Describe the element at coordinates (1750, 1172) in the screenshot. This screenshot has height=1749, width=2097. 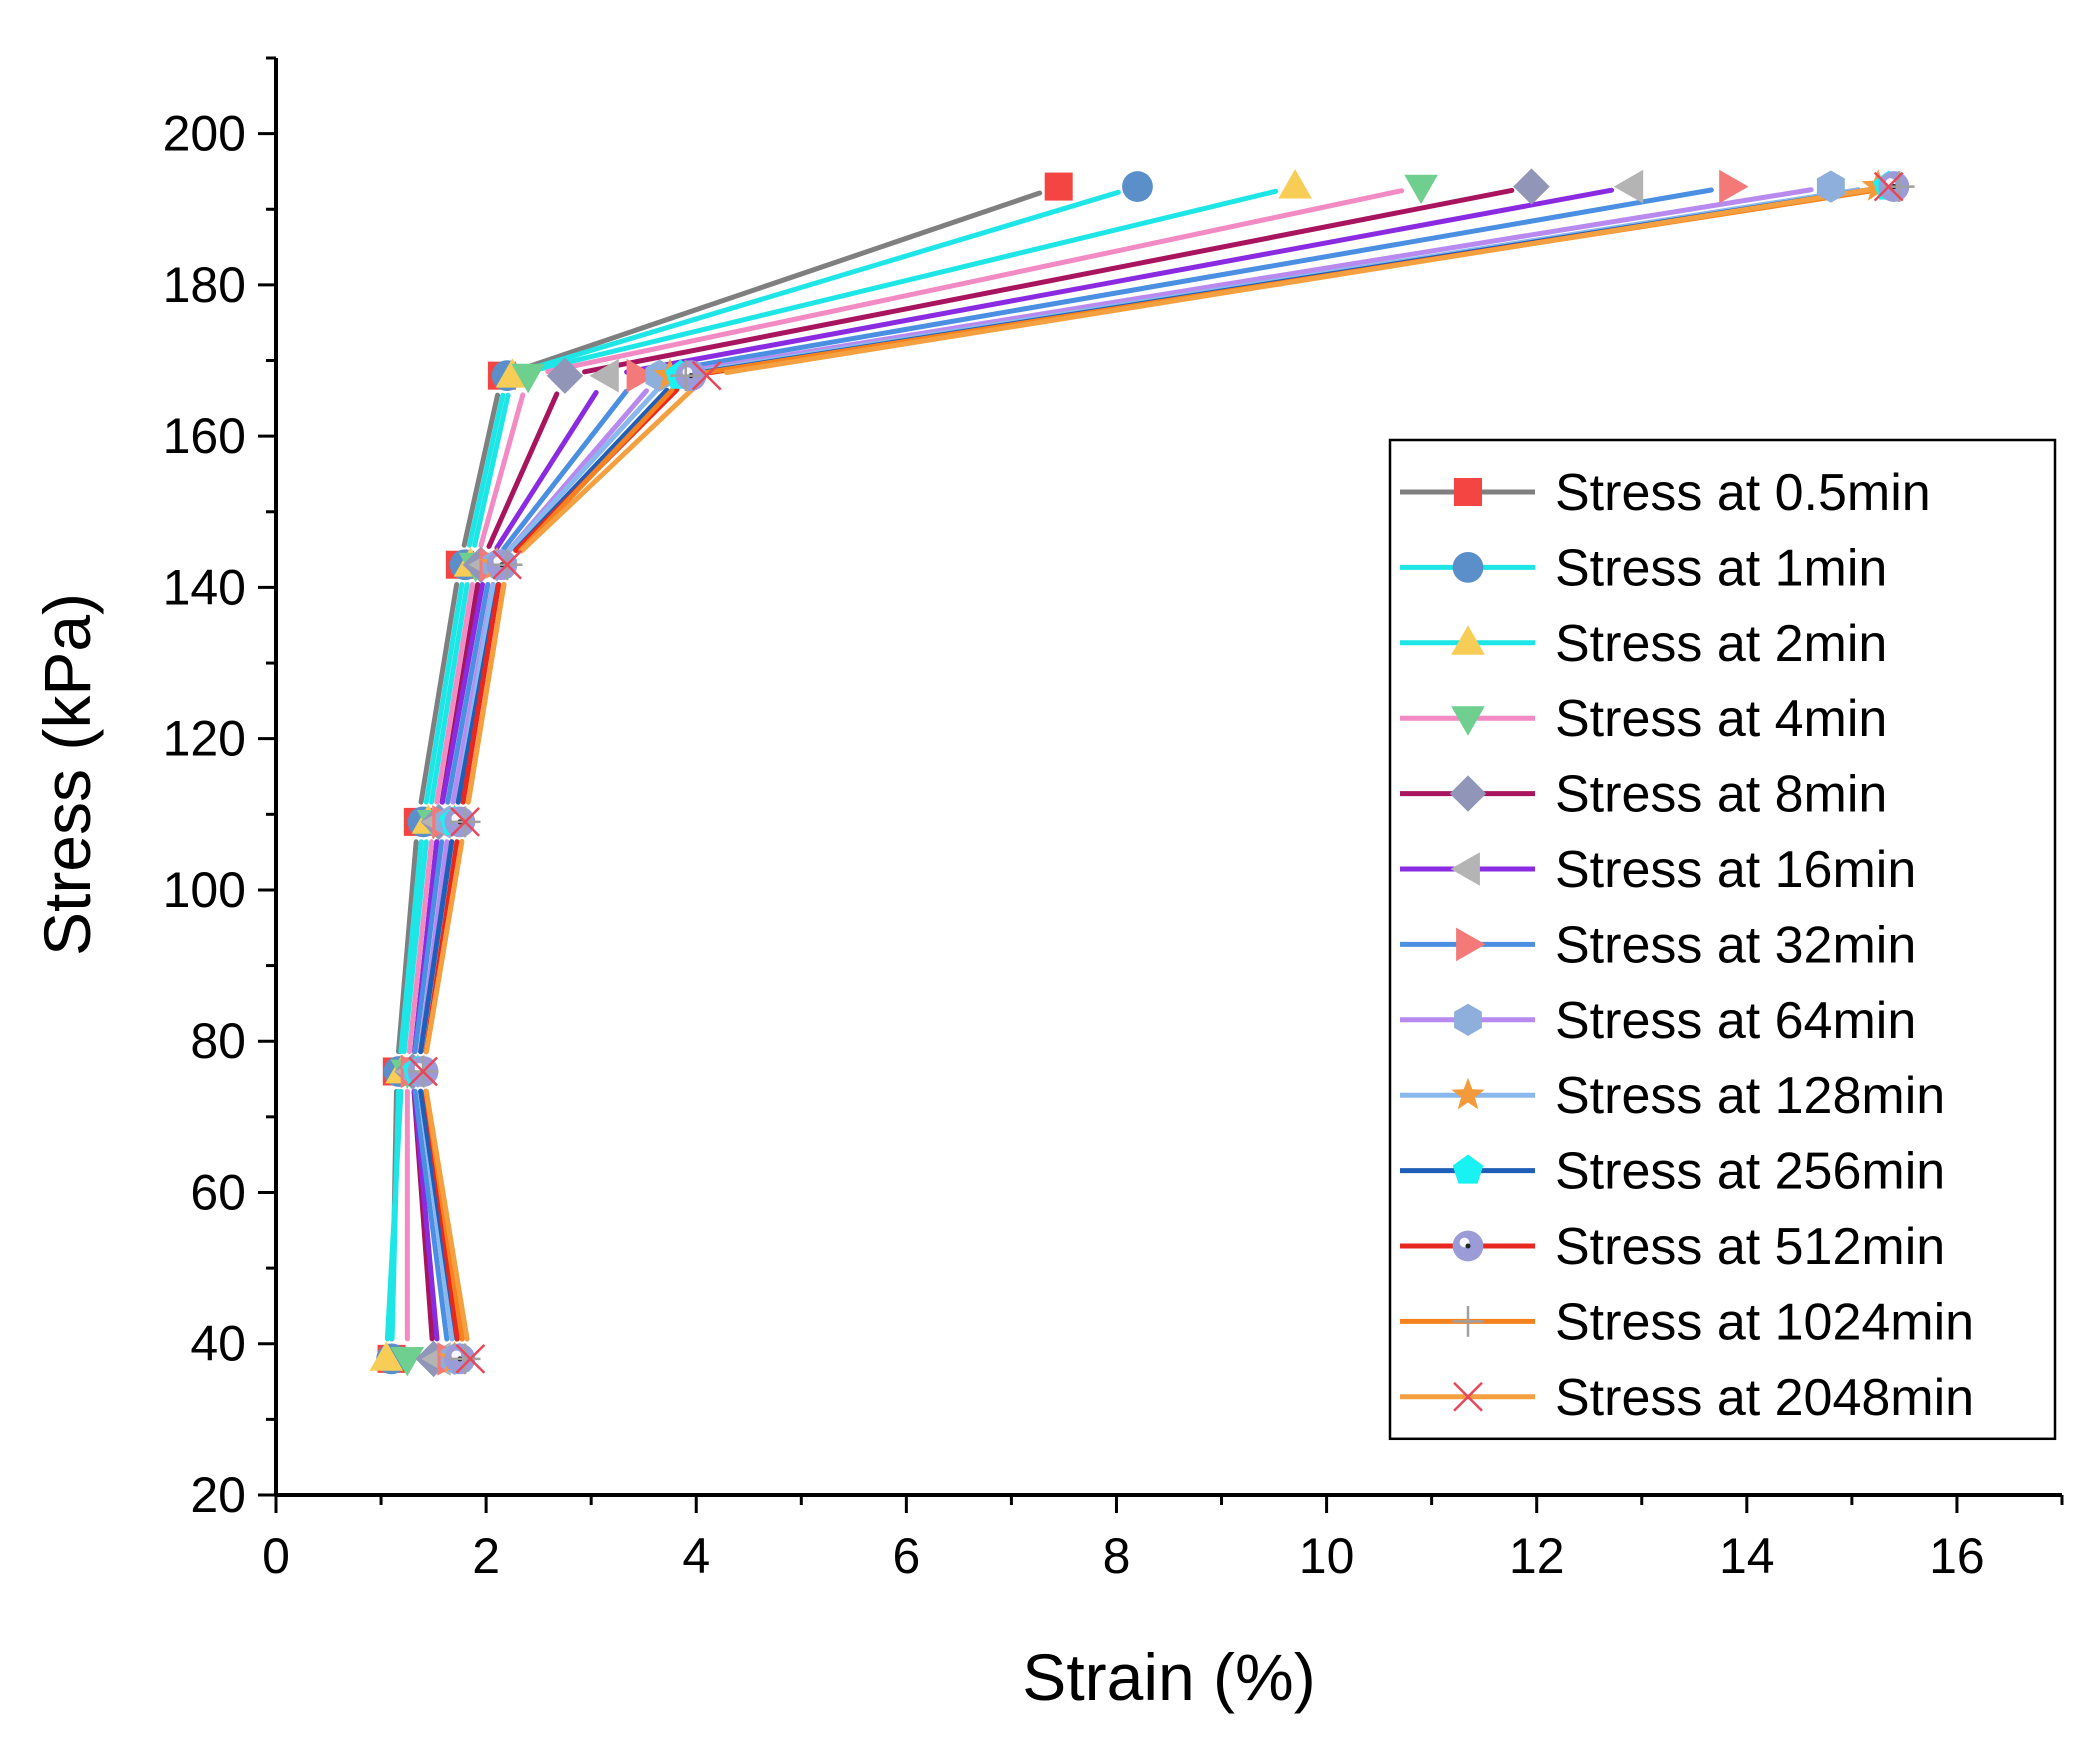
I see `legend-label: Stress at 256min` at that location.